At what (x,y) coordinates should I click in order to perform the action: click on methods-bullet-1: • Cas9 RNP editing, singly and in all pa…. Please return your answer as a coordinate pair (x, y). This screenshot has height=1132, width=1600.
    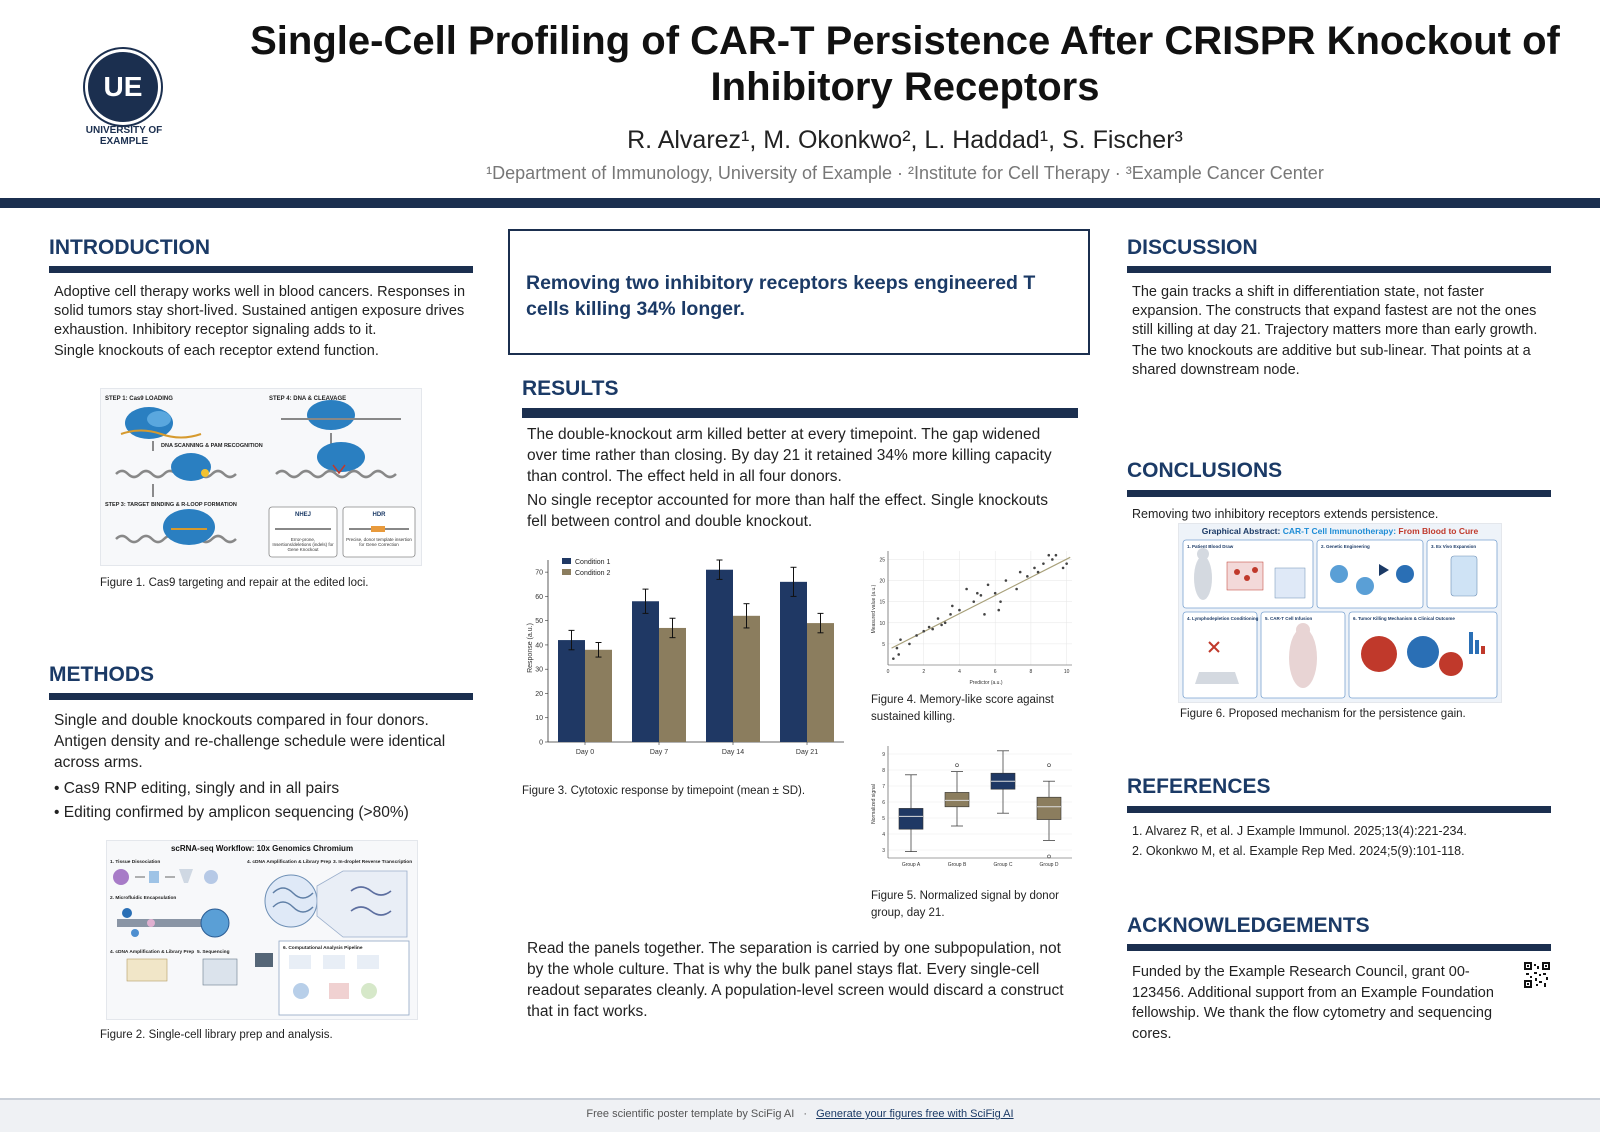
    Looking at the image, I should click on (197, 788).